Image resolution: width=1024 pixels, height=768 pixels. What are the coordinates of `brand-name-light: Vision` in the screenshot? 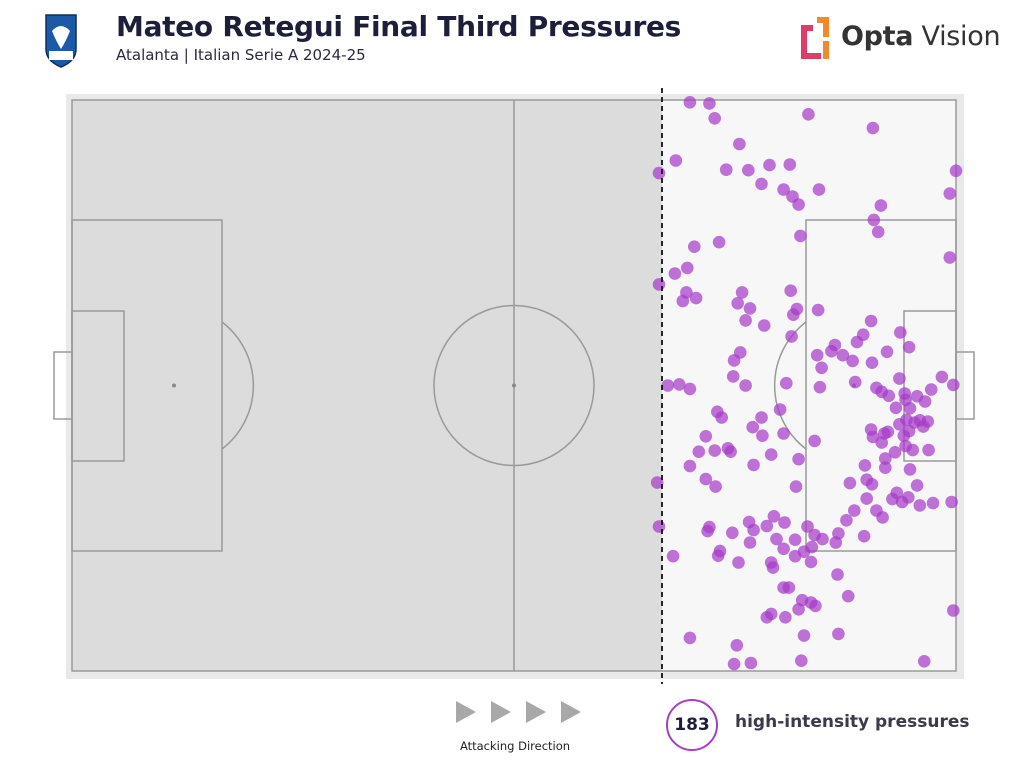 It's located at (957, 36).